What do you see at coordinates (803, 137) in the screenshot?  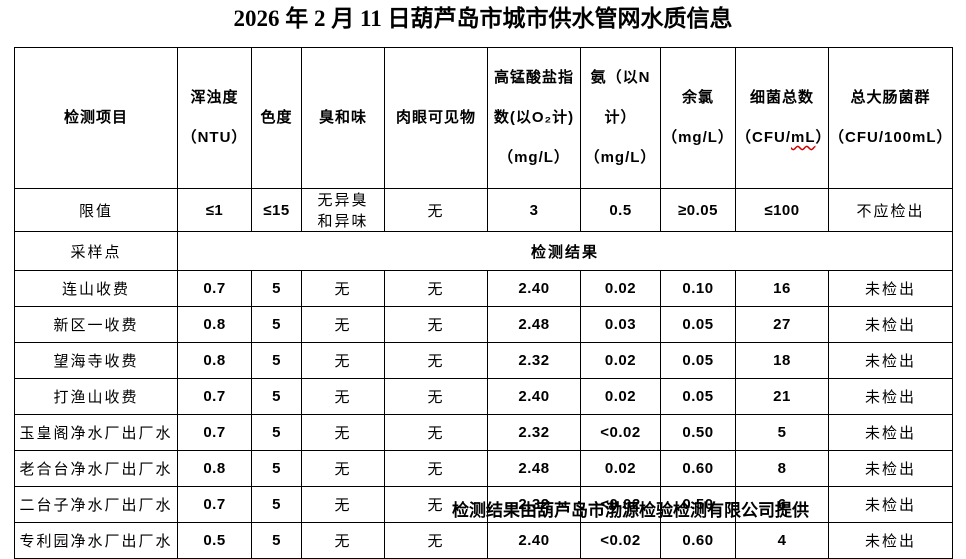 I see `spellcheck-underline: mL` at bounding box center [803, 137].